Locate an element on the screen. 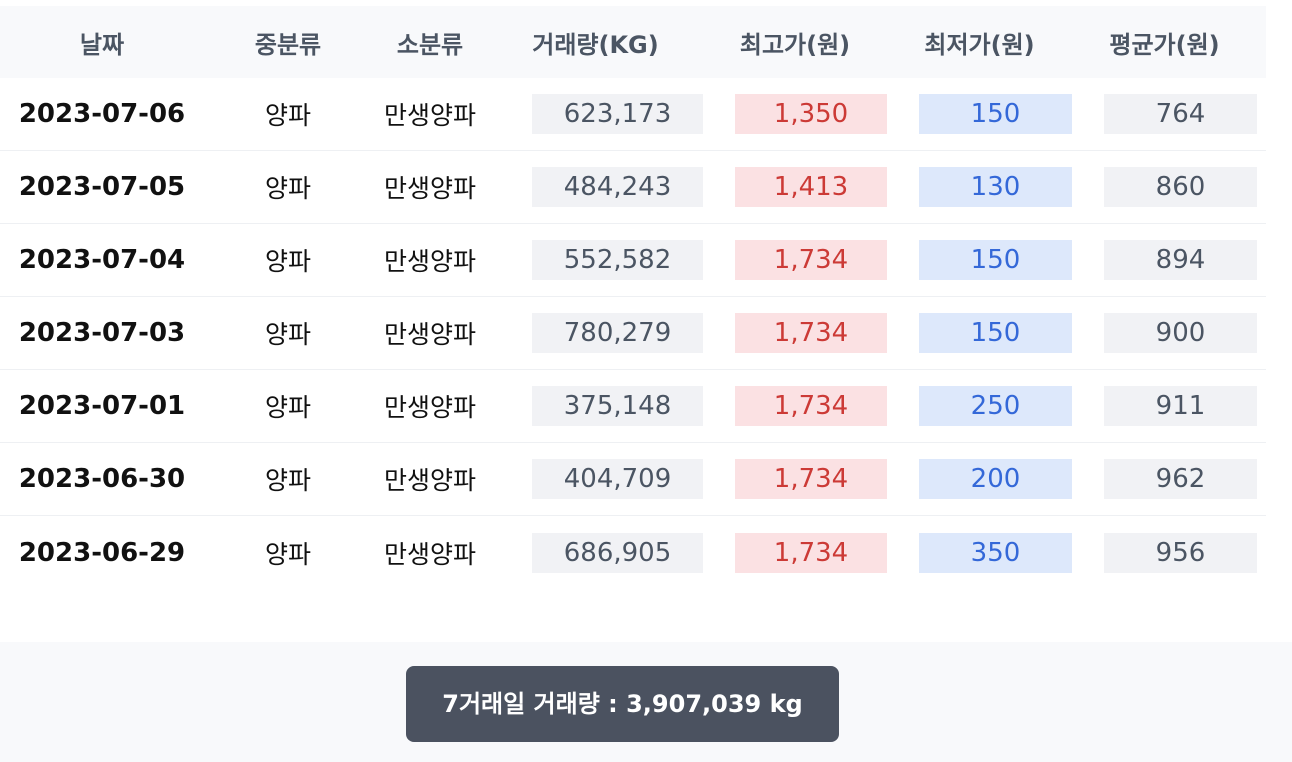  table-row: 2023-07-05 양파 만생양파 484,243 1,413 130 860 is located at coordinates (633, 187).